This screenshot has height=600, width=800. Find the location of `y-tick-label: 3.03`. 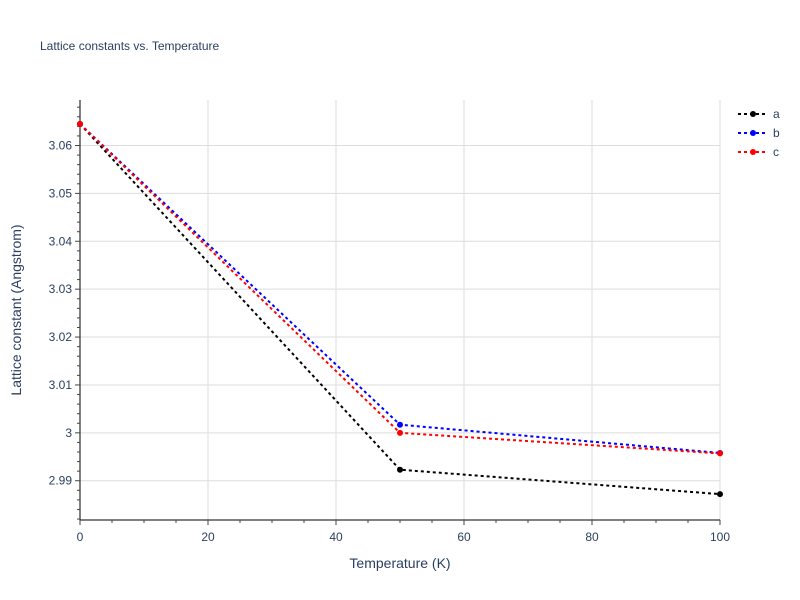

y-tick-label: 3.03 is located at coordinates (61, 289).